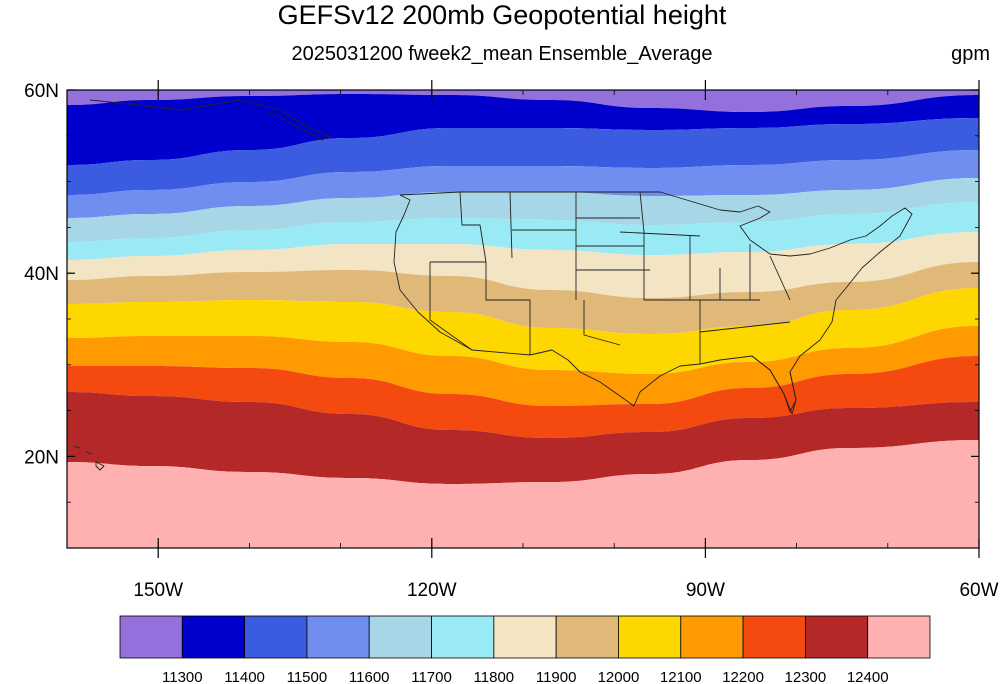 This screenshot has height=684, width=1004. I want to click on colorbar-level-label: 11800, so click(494, 676).